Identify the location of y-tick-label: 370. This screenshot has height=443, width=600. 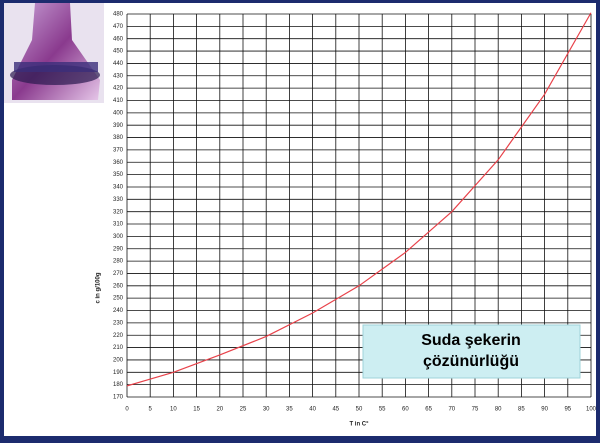
(118, 150).